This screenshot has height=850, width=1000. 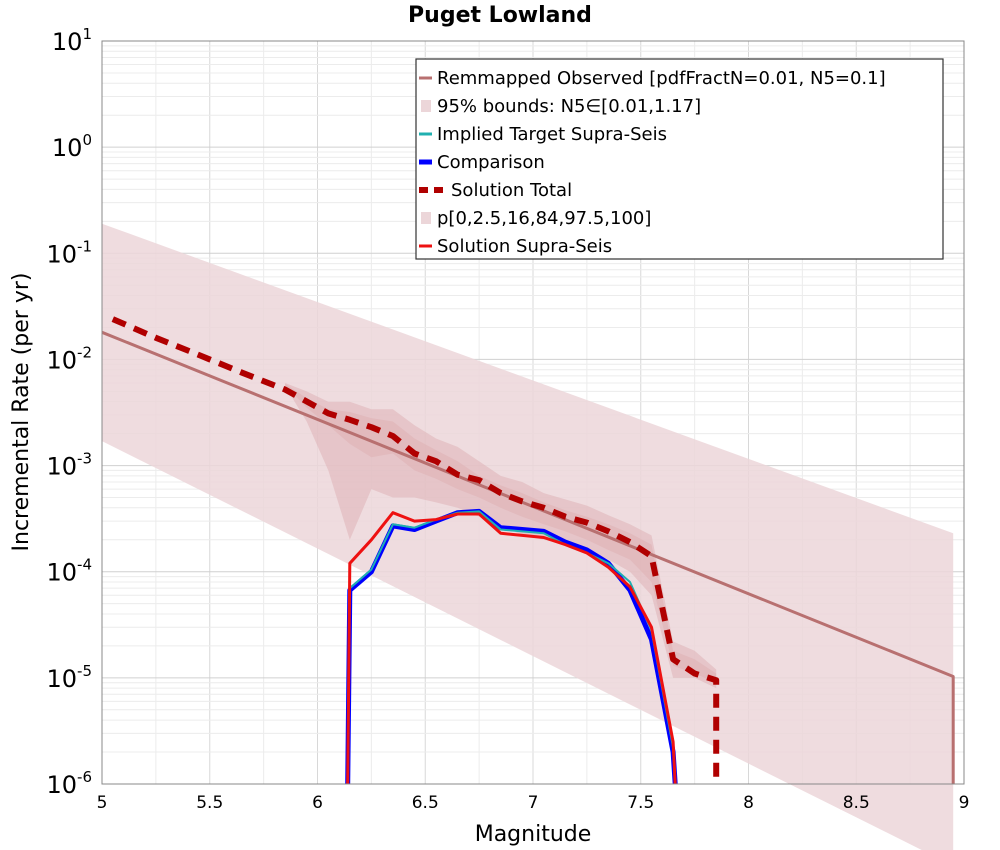 I want to click on legend-label-3: Comparison, so click(x=491, y=162).